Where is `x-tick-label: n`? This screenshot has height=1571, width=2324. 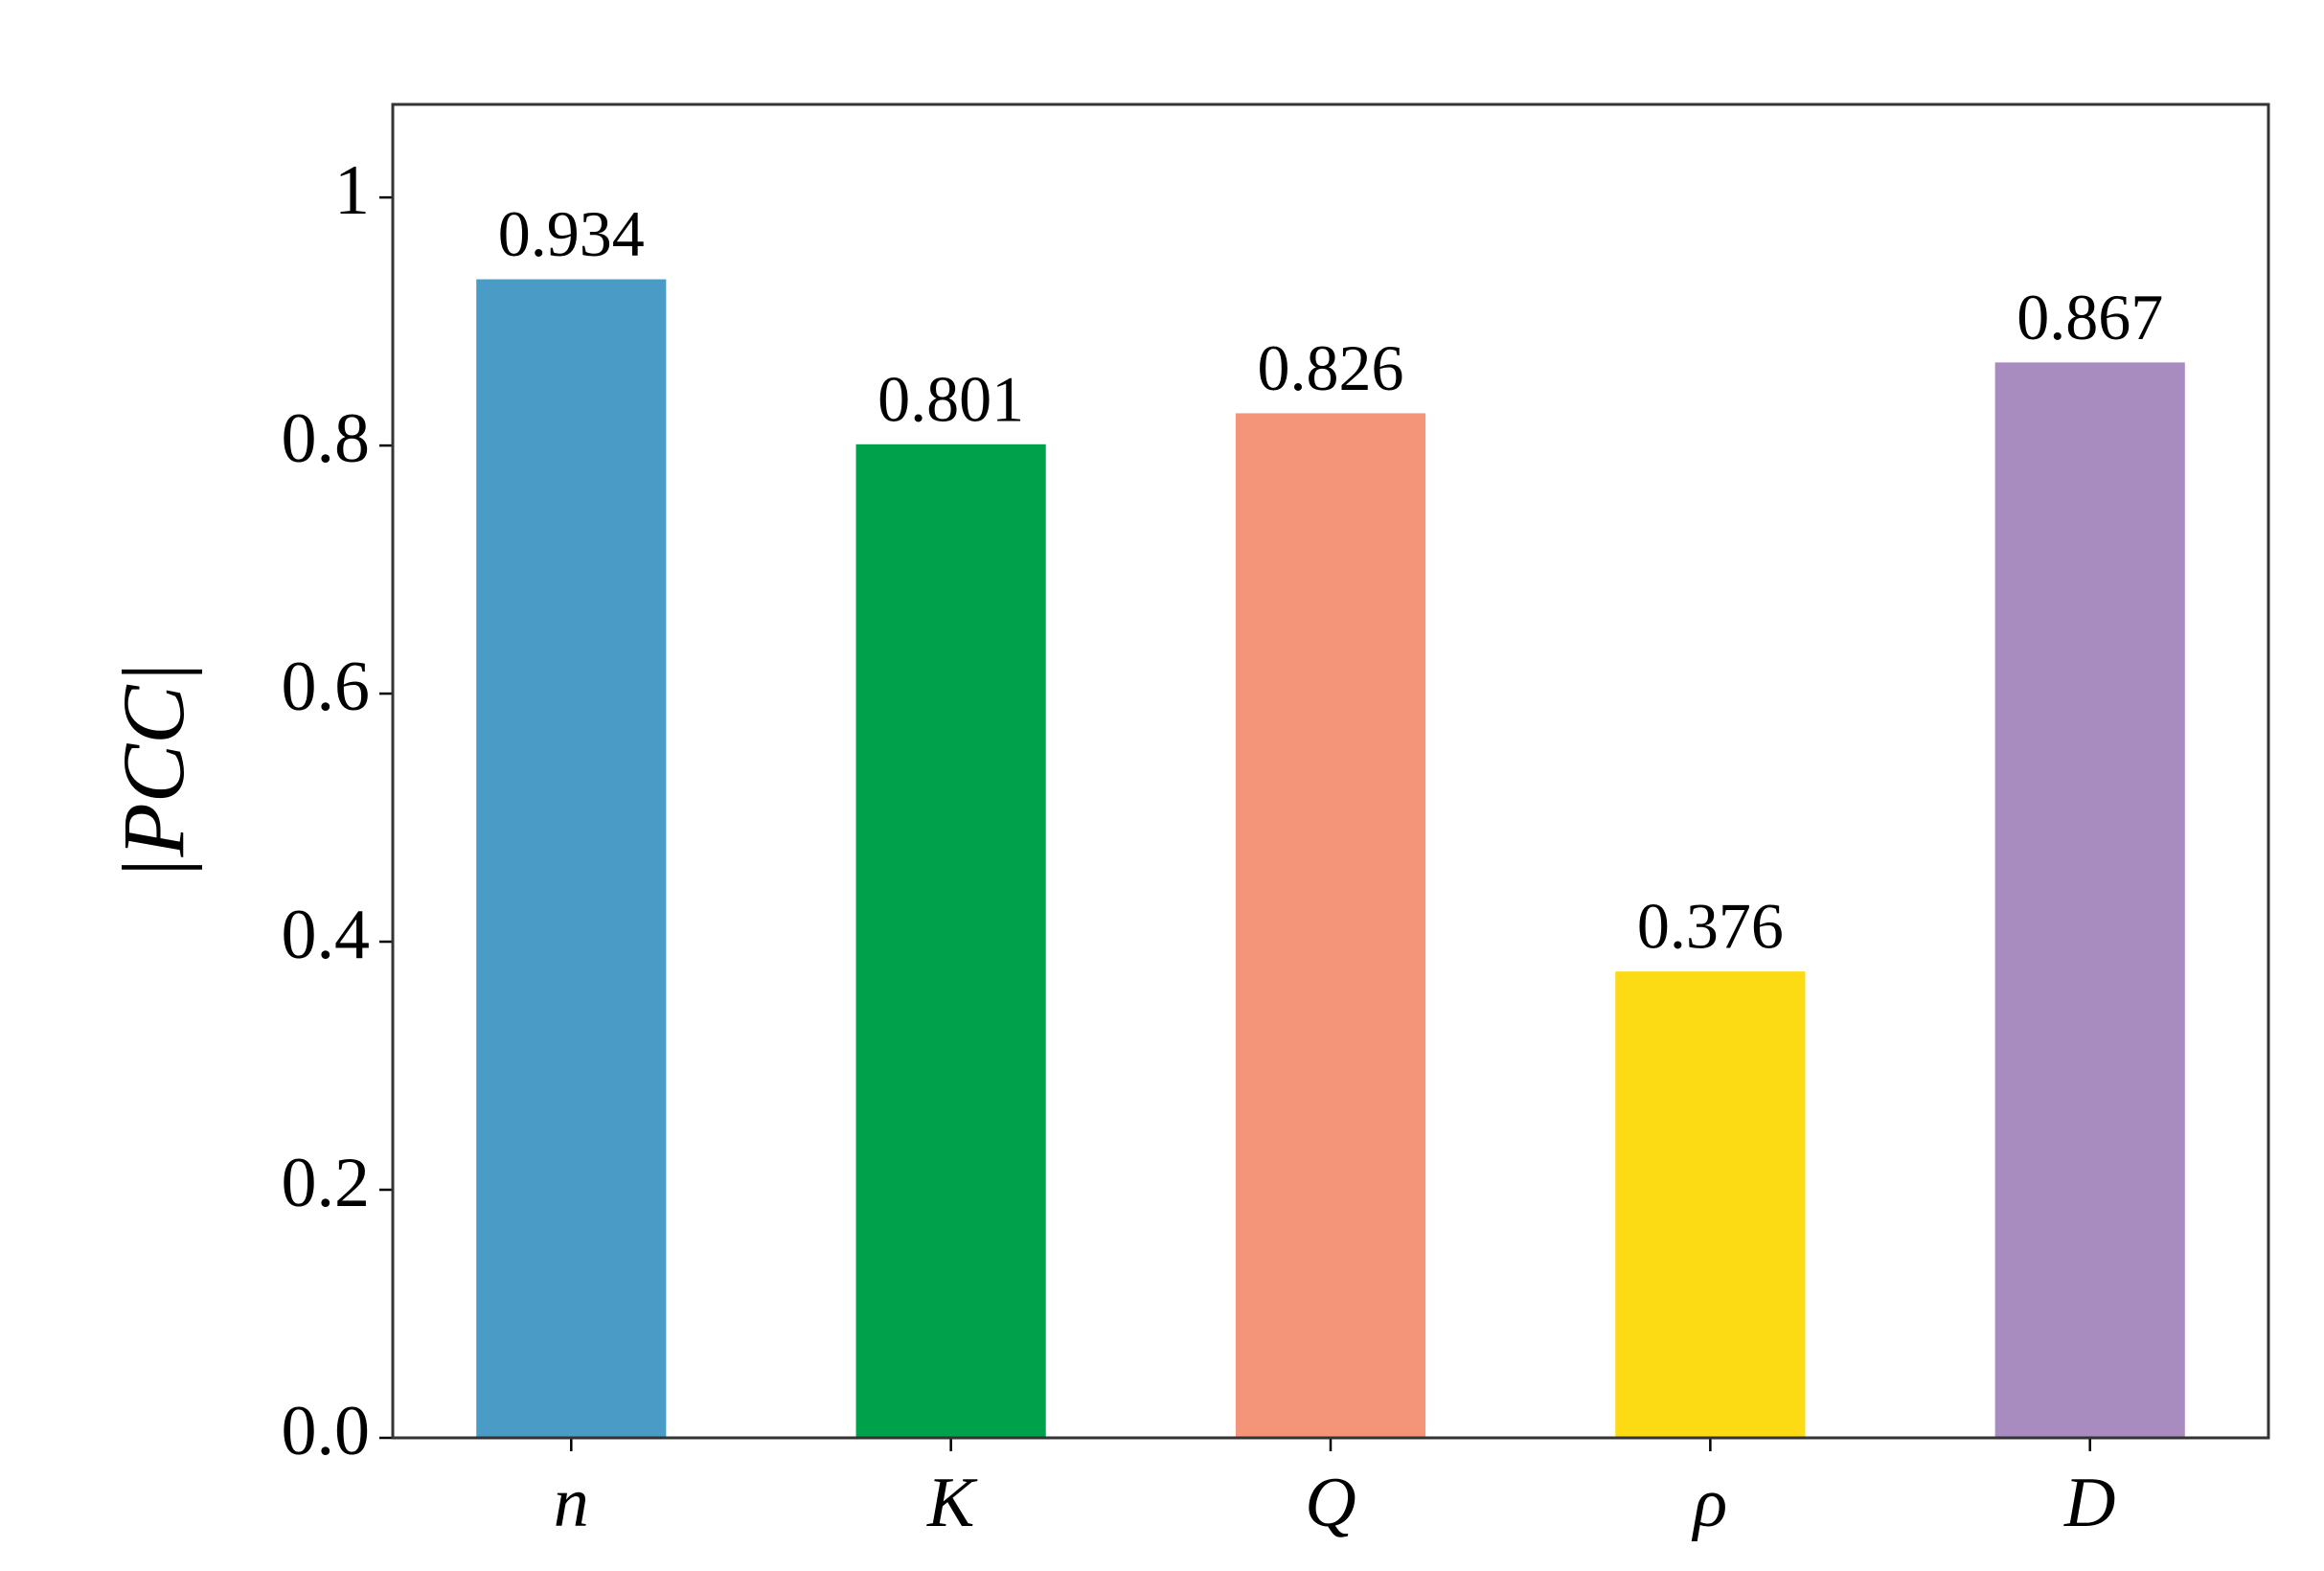 x-tick-label: n is located at coordinates (571, 1503).